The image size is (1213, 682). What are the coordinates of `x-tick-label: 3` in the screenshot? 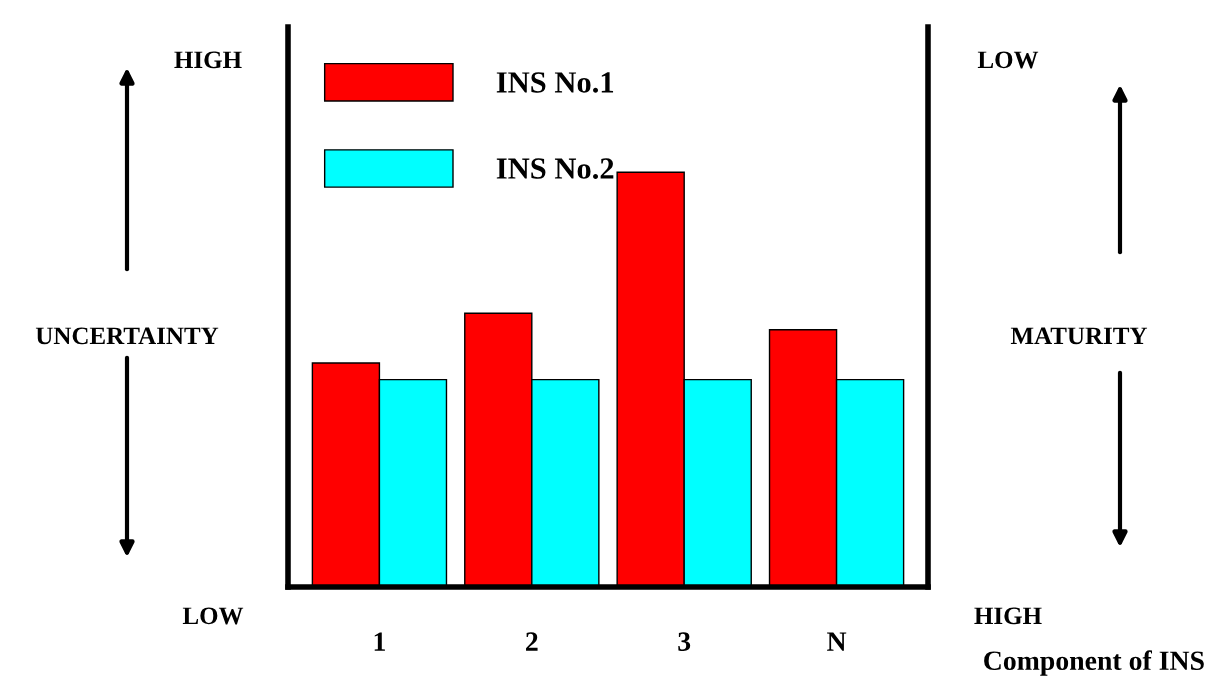 It's located at (684, 641).